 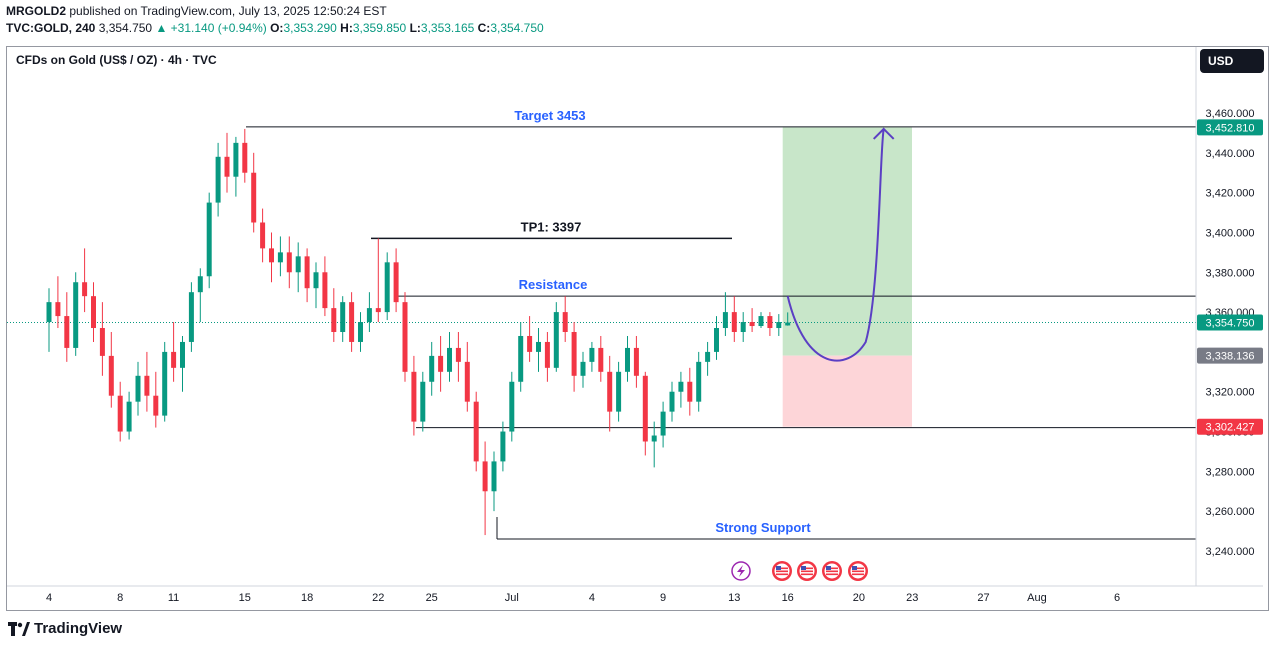 I want to click on price-tick-label: 3,280.000, so click(x=1230, y=472).